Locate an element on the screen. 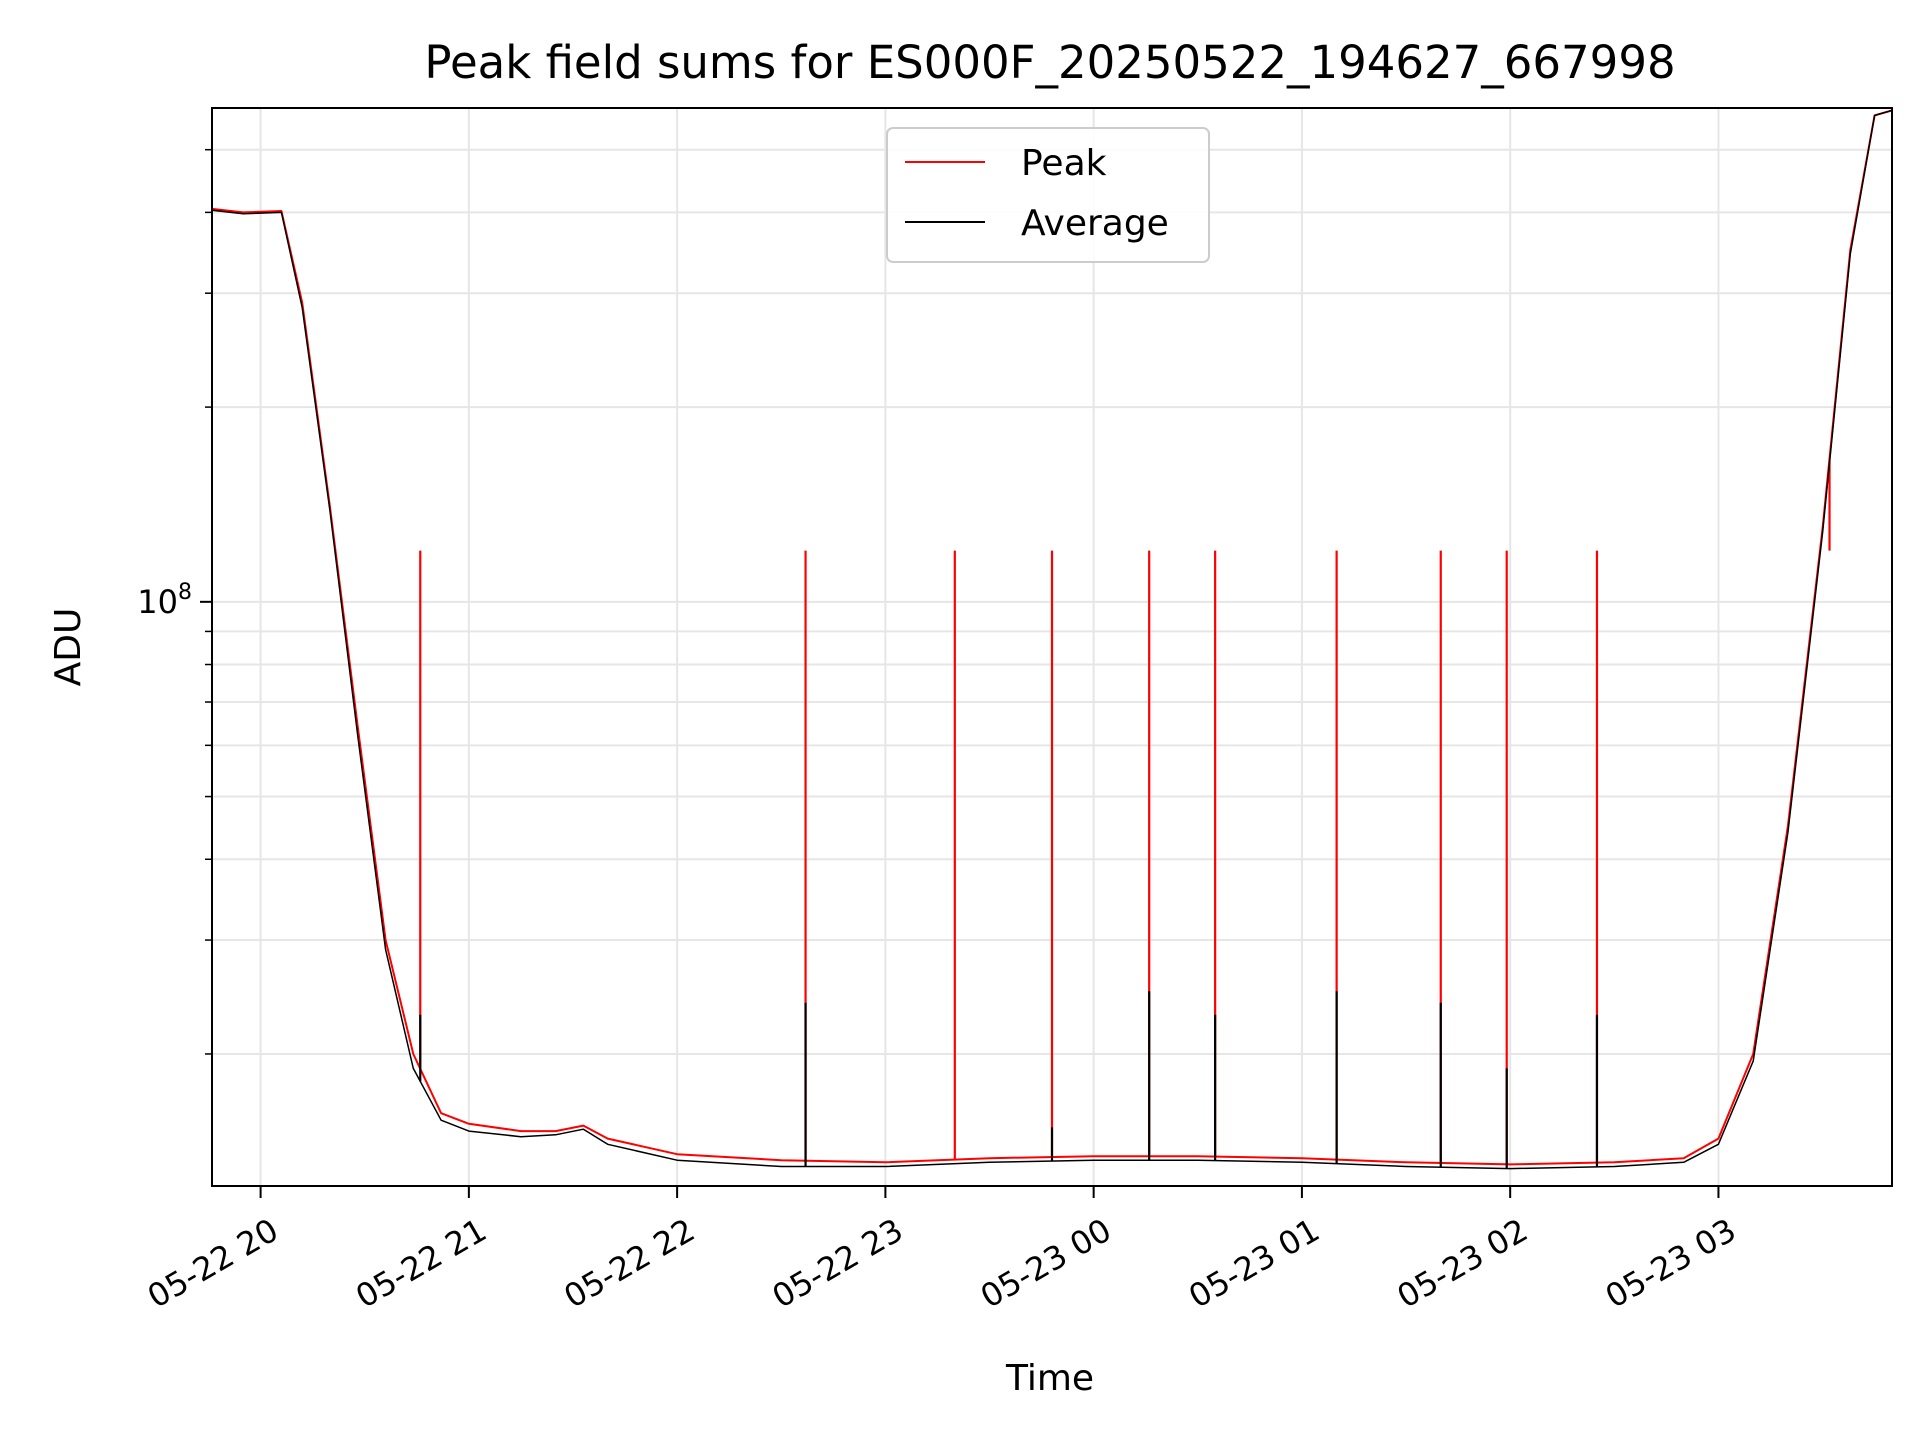  legend: Peak Average is located at coordinates (1048, 195).